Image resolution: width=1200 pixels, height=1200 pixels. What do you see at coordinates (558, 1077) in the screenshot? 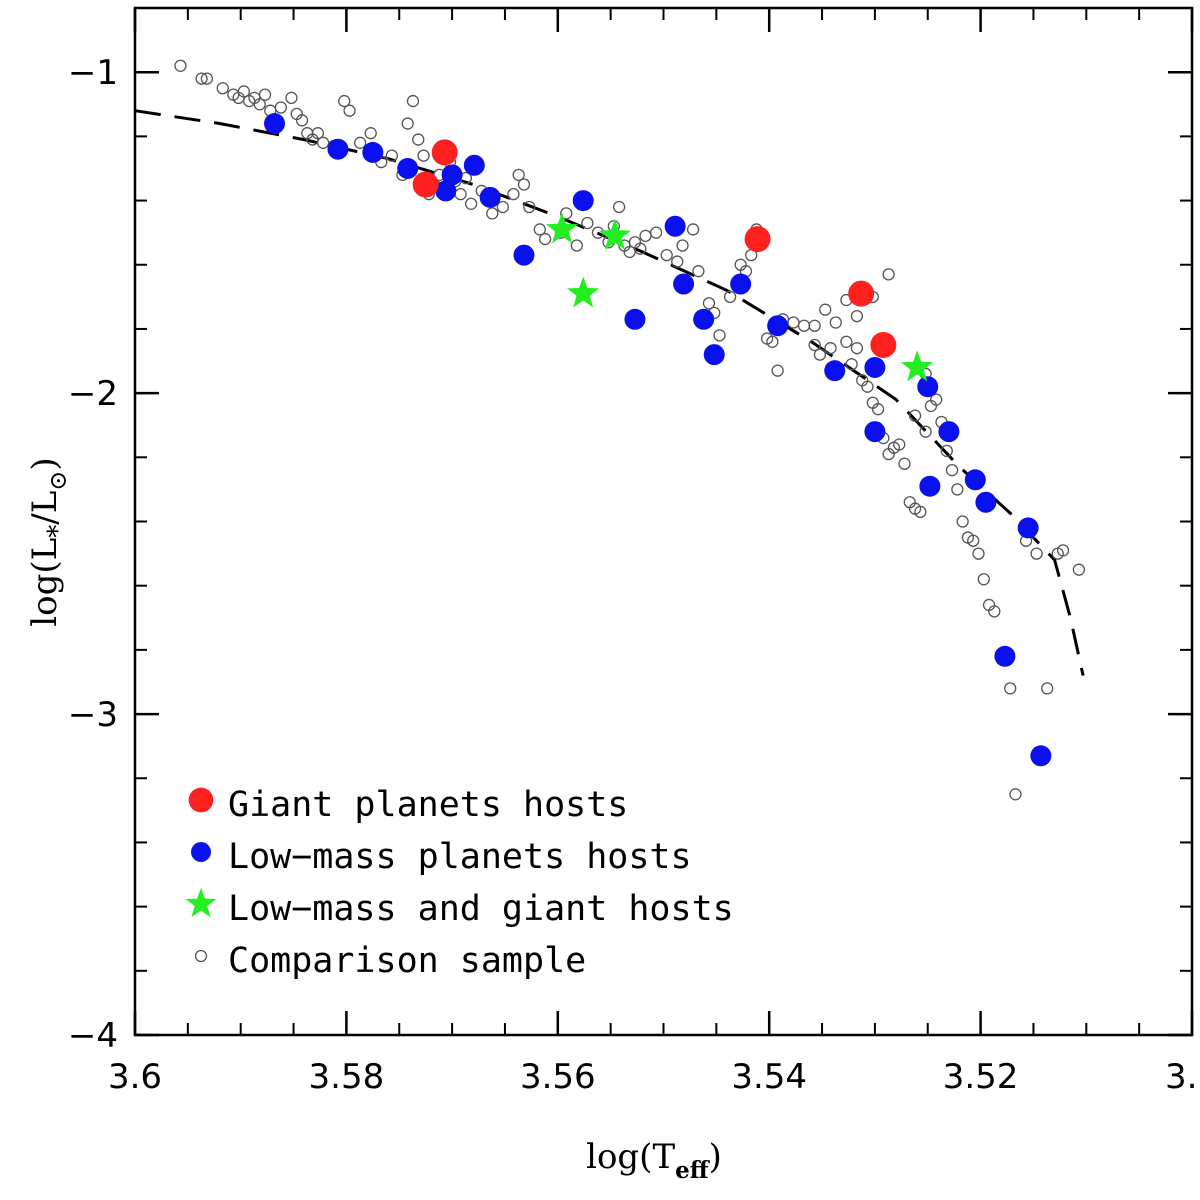
I see `x-tick-label: 3.56` at bounding box center [558, 1077].